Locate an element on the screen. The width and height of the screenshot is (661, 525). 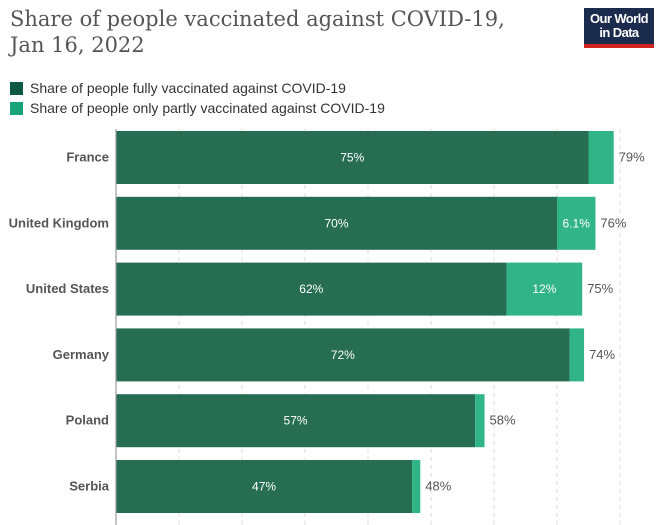
total-label: 79% is located at coordinates (632, 157).